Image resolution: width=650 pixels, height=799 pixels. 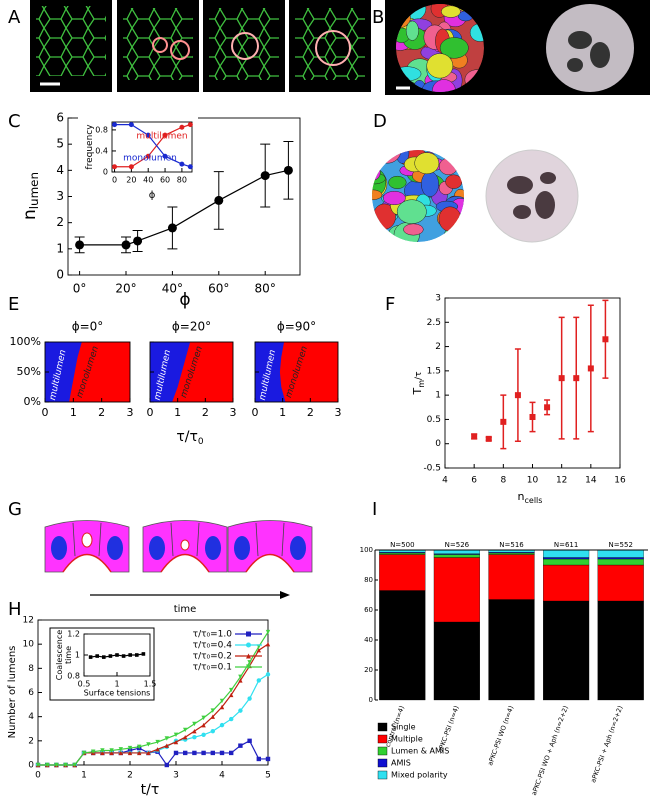 I want to click on y-tick-label: 100, so click(x=366, y=550).